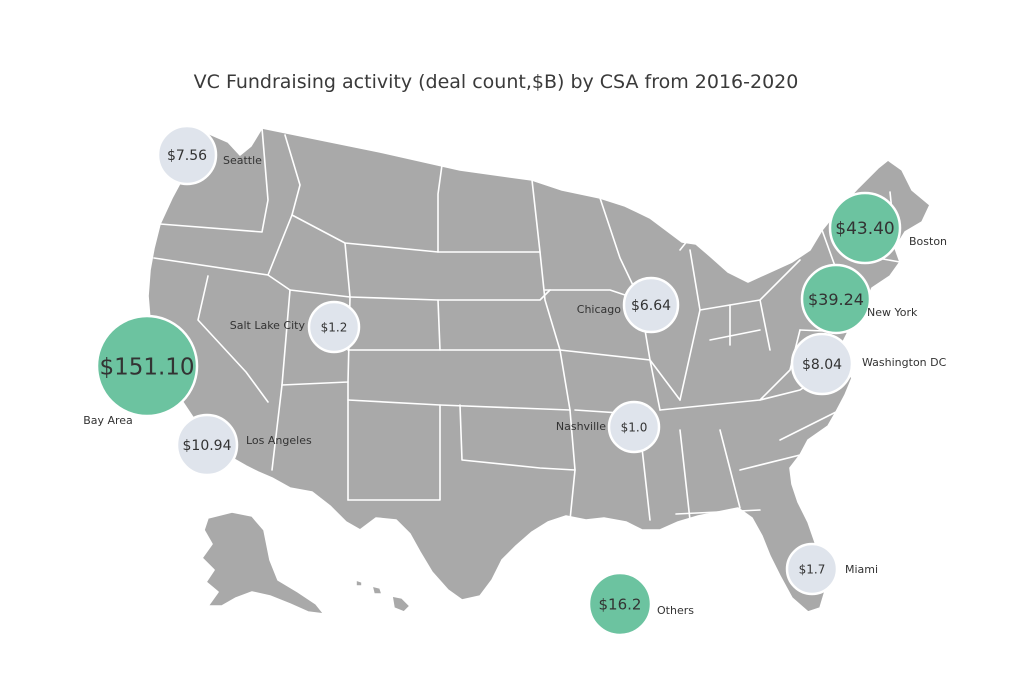 This screenshot has width=1024, height=684. I want to click on bubble-value-new-york: $39.24, so click(836, 299).